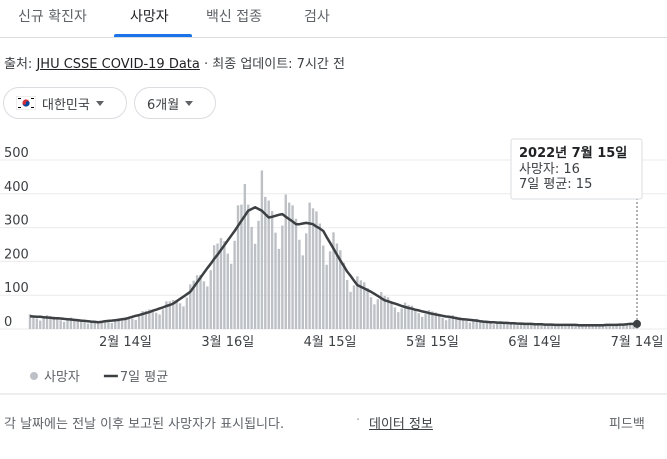 The height and width of the screenshot is (459, 667). What do you see at coordinates (62, 377) in the screenshot?
I see `legend-label: 사망자` at bounding box center [62, 377].